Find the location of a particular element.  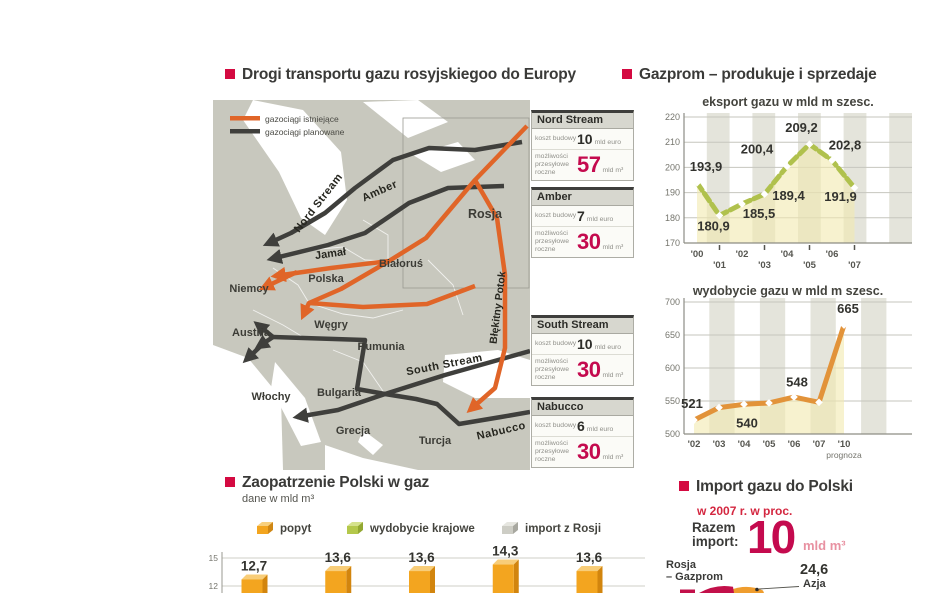

legend-label-planned: gazociągi planowane is located at coordinates (305, 132).